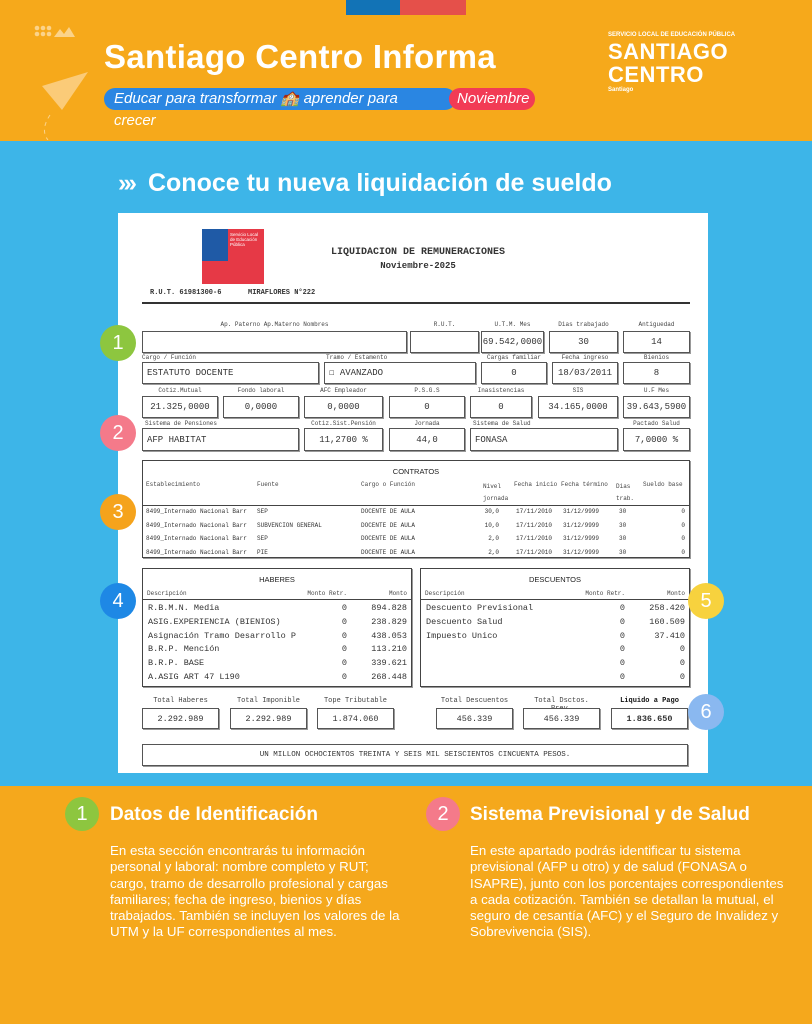 The height and width of the screenshot is (1024, 812). Describe the element at coordinates (583, 324) in the screenshot. I see `label-dias: Dias trabajado` at that location.